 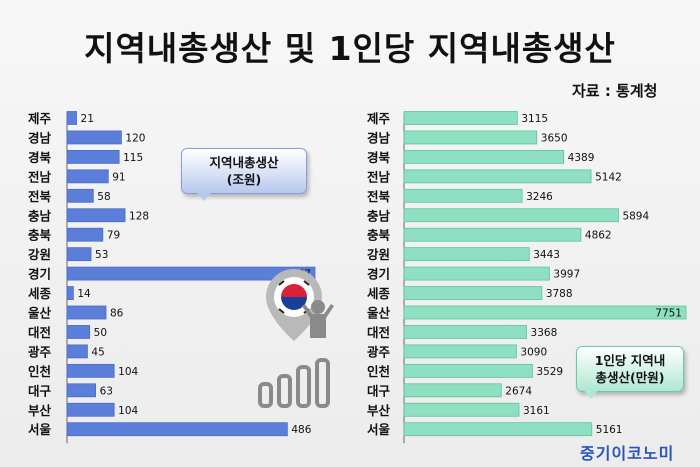 What do you see at coordinates (630, 360) in the screenshot?
I see `callout-line-1: 1인당 지역내` at bounding box center [630, 360].